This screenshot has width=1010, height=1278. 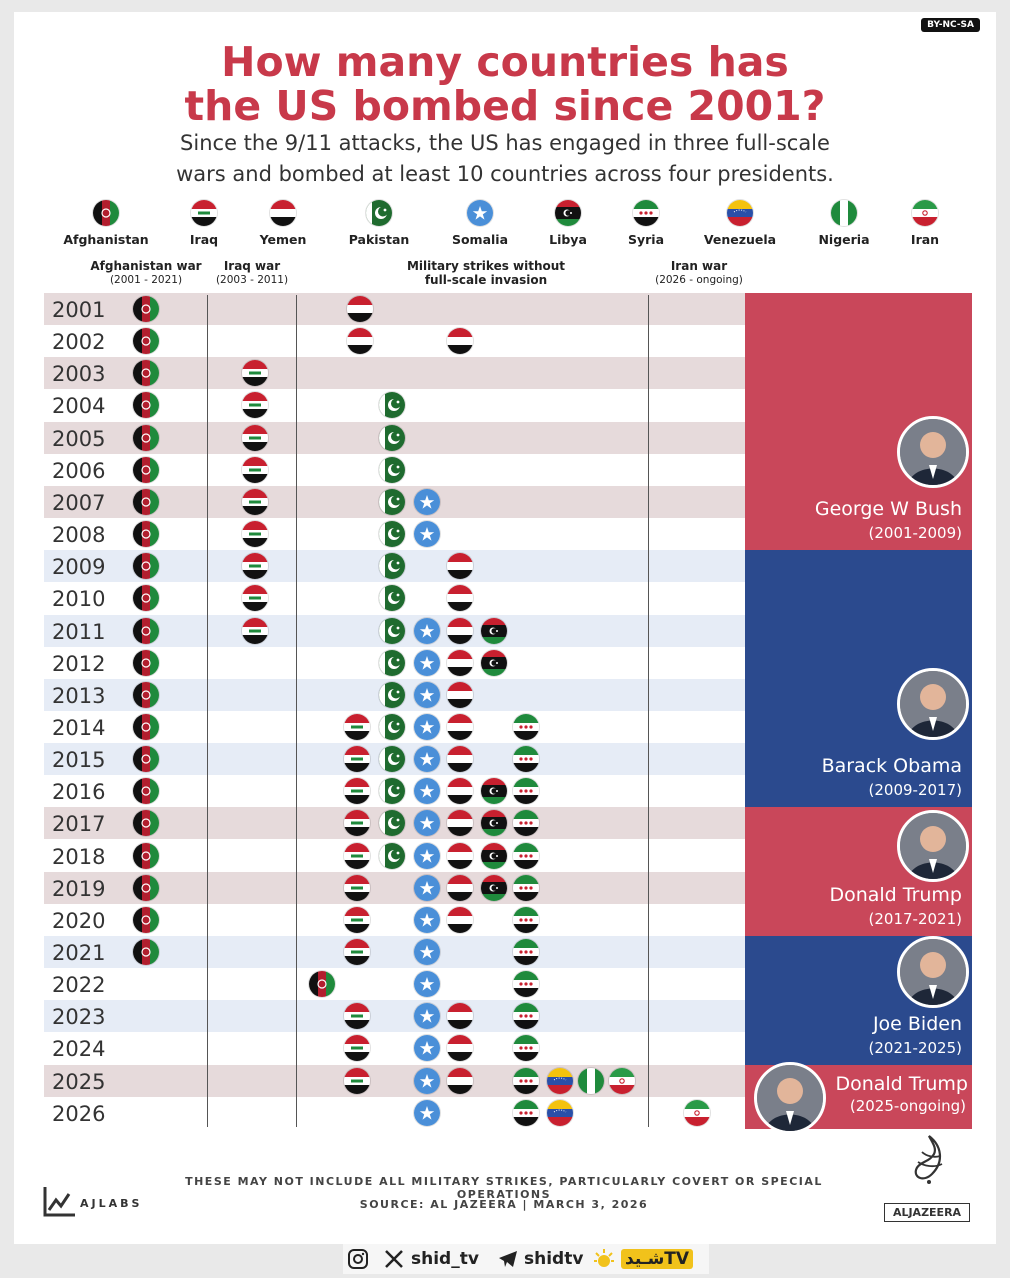 What do you see at coordinates (111, 1203) in the screenshot?
I see `ajlabs-label: AJLABS` at bounding box center [111, 1203].